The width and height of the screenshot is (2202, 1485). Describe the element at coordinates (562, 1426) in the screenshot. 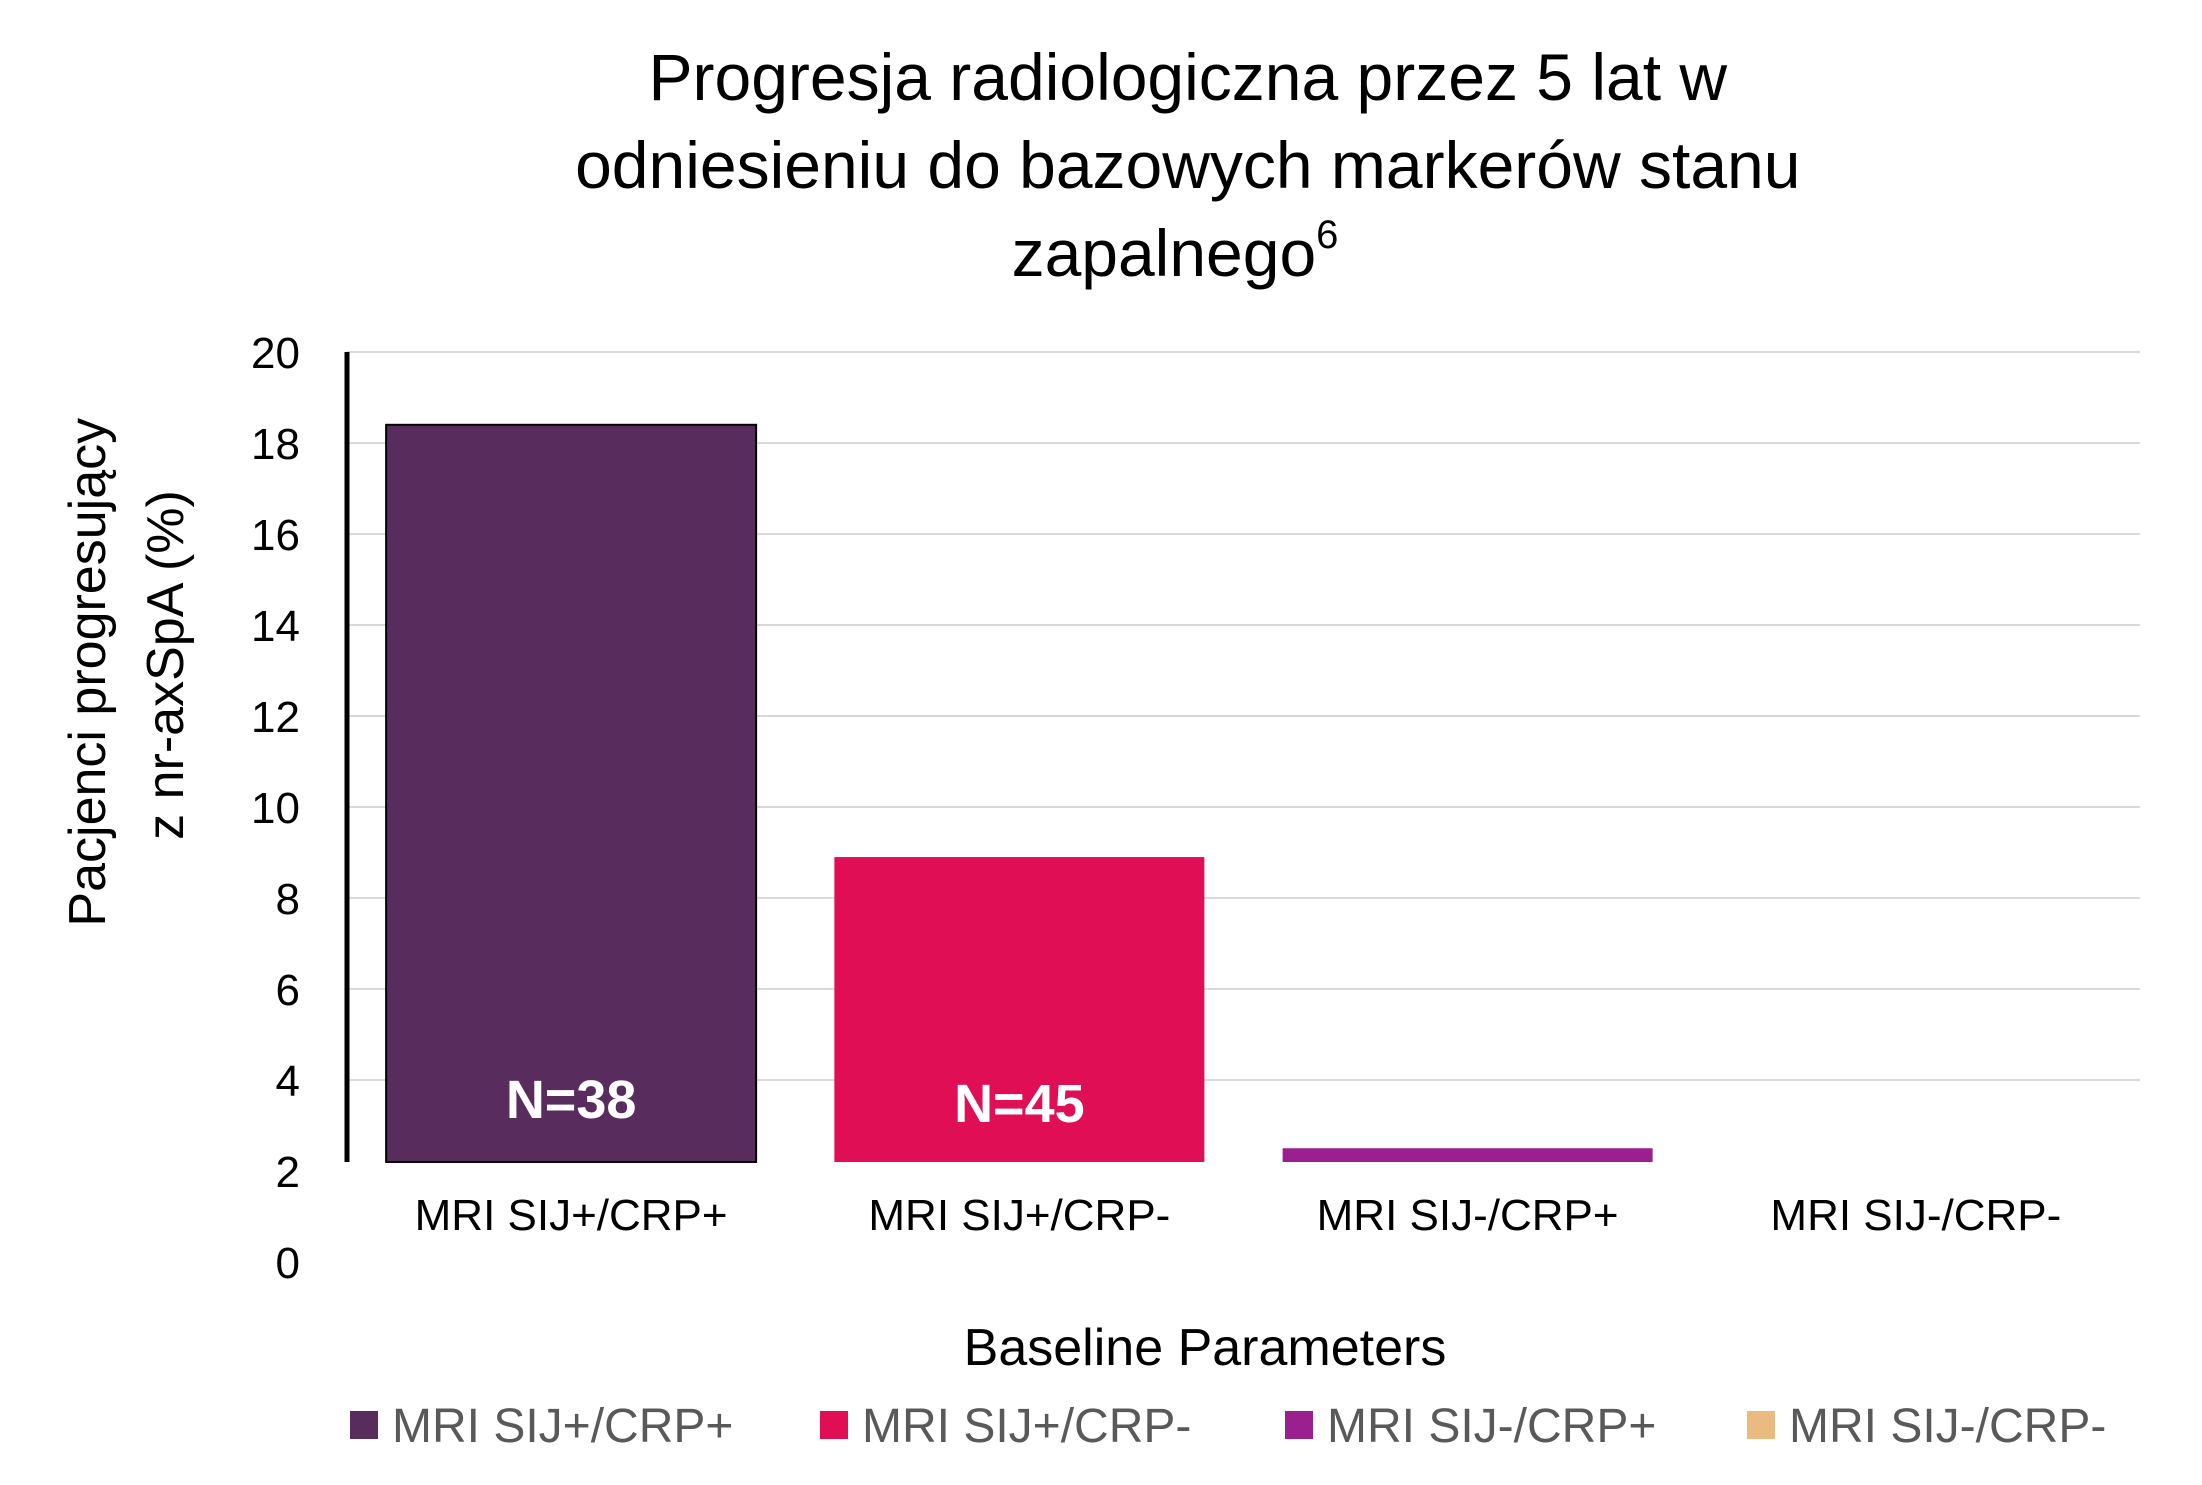

I see `legend-label-1: MRI SIJ+/CRP+` at that location.